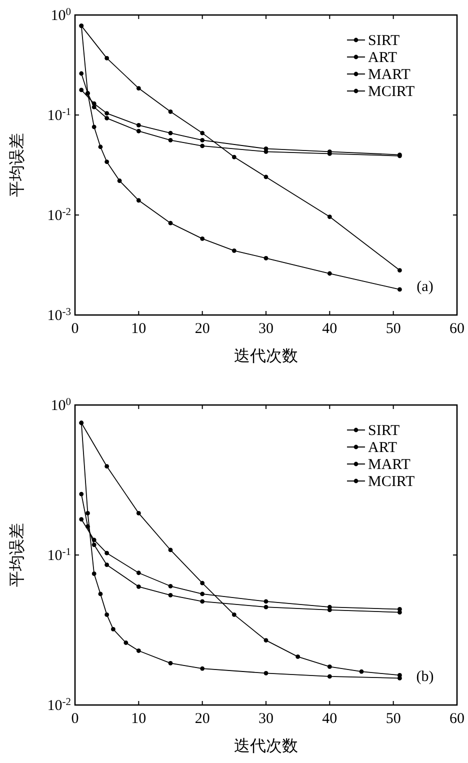 The height and width of the screenshot is (763, 468). What do you see at coordinates (425, 677) in the screenshot?
I see `annotation: (b)` at bounding box center [425, 677].